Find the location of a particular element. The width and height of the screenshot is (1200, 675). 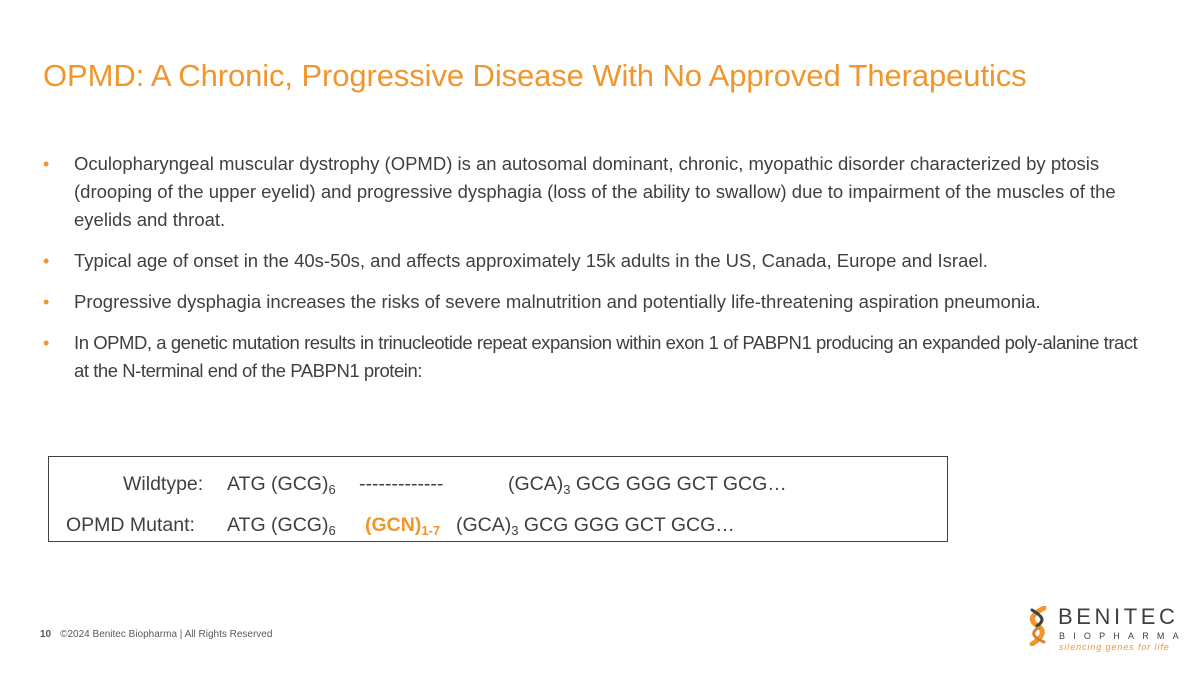

mutant-label: OPMD Mutant: is located at coordinates (130, 525).